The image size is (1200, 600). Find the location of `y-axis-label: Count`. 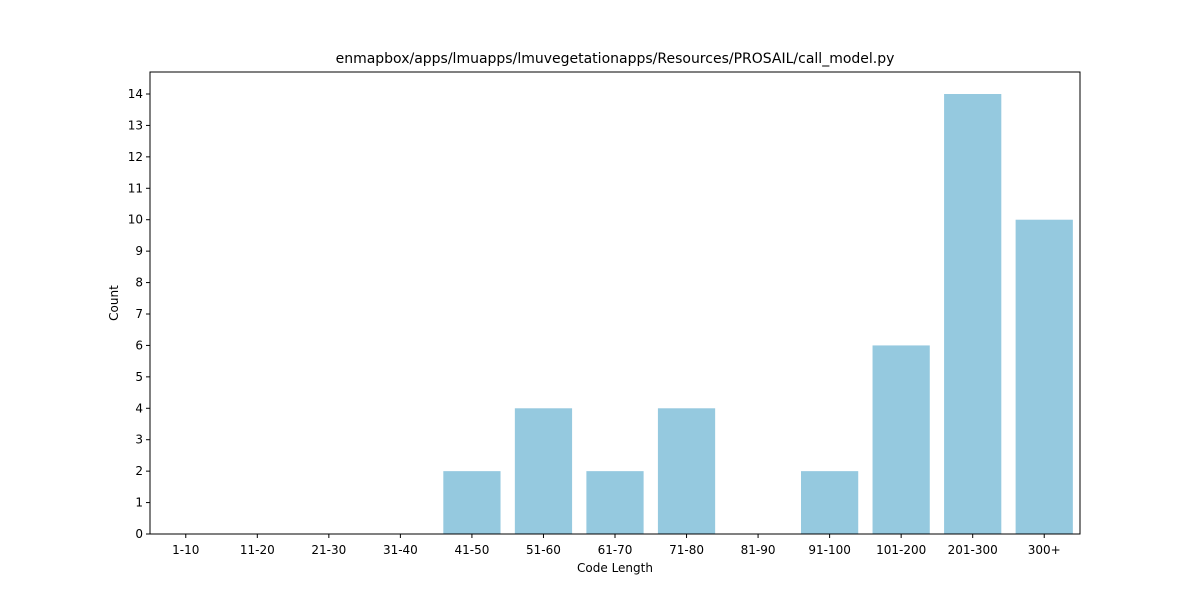

y-axis-label: Count is located at coordinates (114, 303).